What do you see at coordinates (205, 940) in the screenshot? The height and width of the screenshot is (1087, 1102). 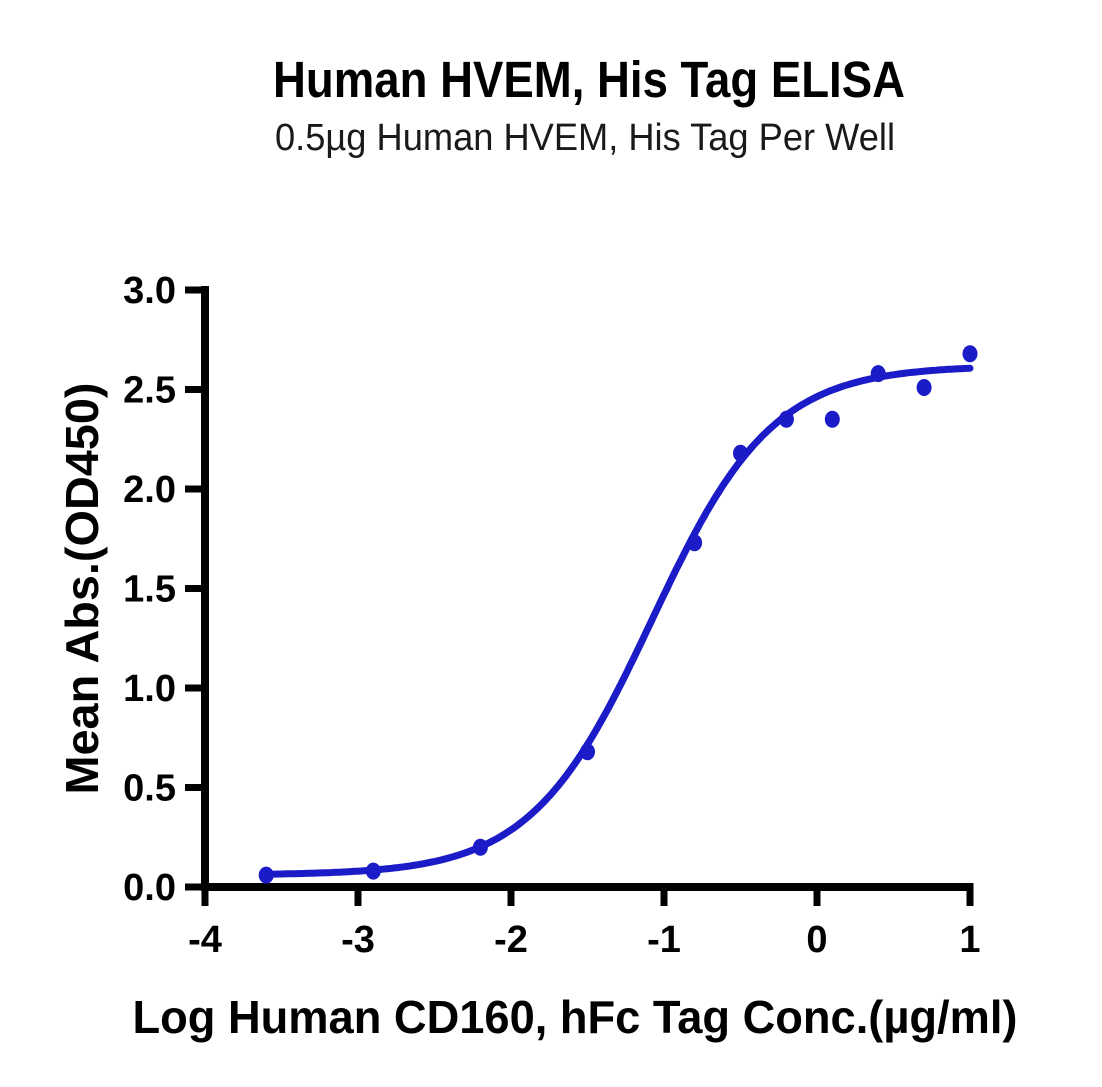 I see `x-tick-label: -4` at bounding box center [205, 940].